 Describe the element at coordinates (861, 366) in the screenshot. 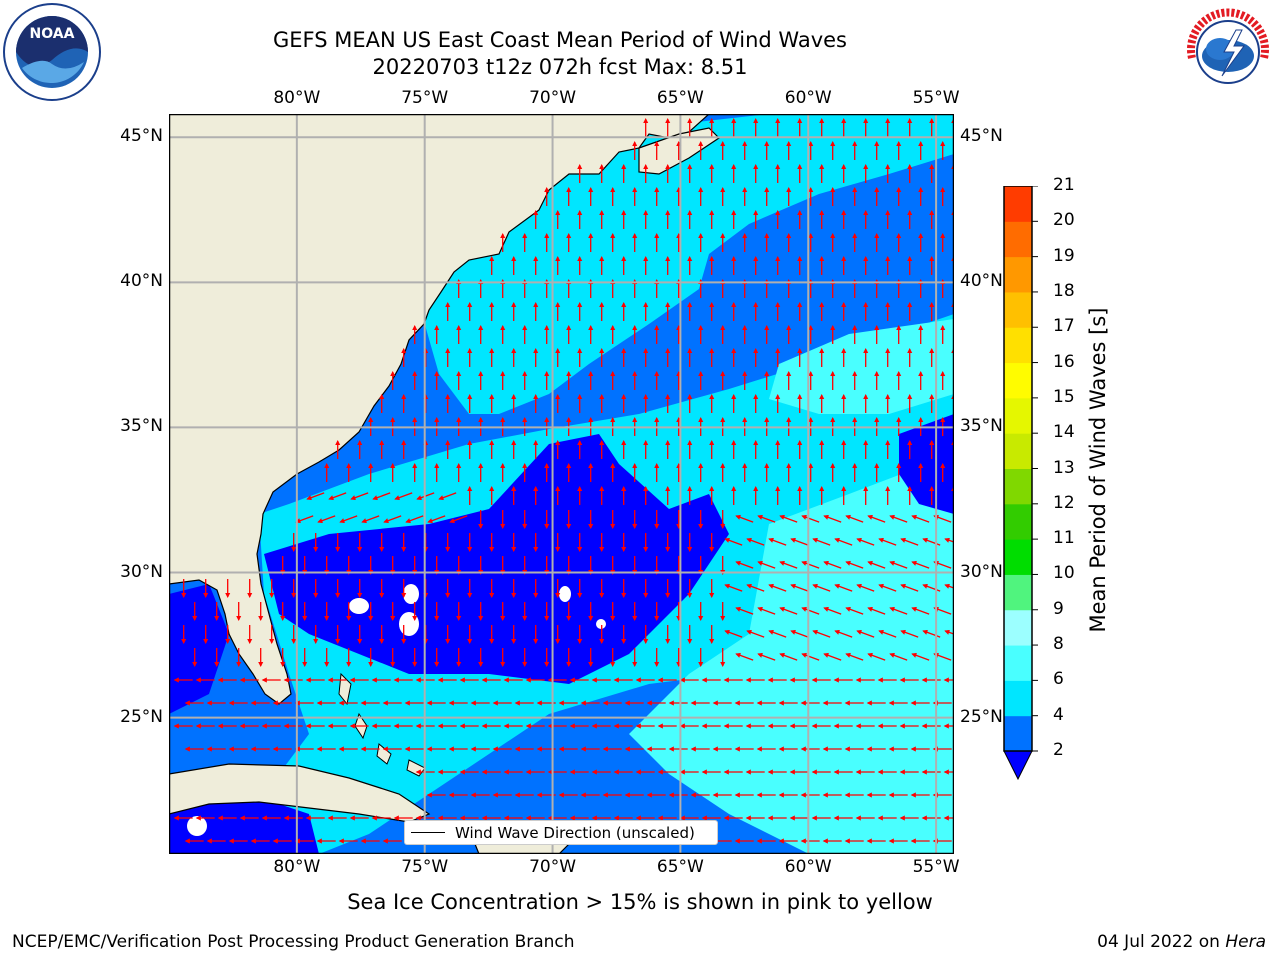

I see `ocean-6-8s-mid` at that location.